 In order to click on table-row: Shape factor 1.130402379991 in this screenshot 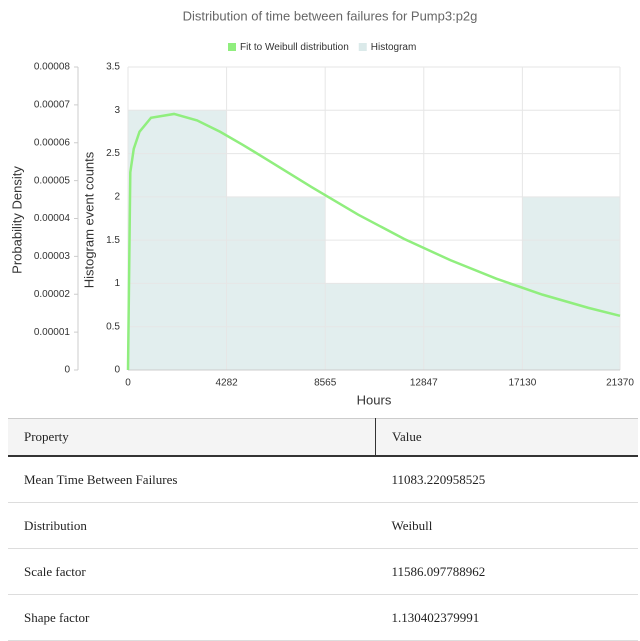, I will do `click(323, 617)`.